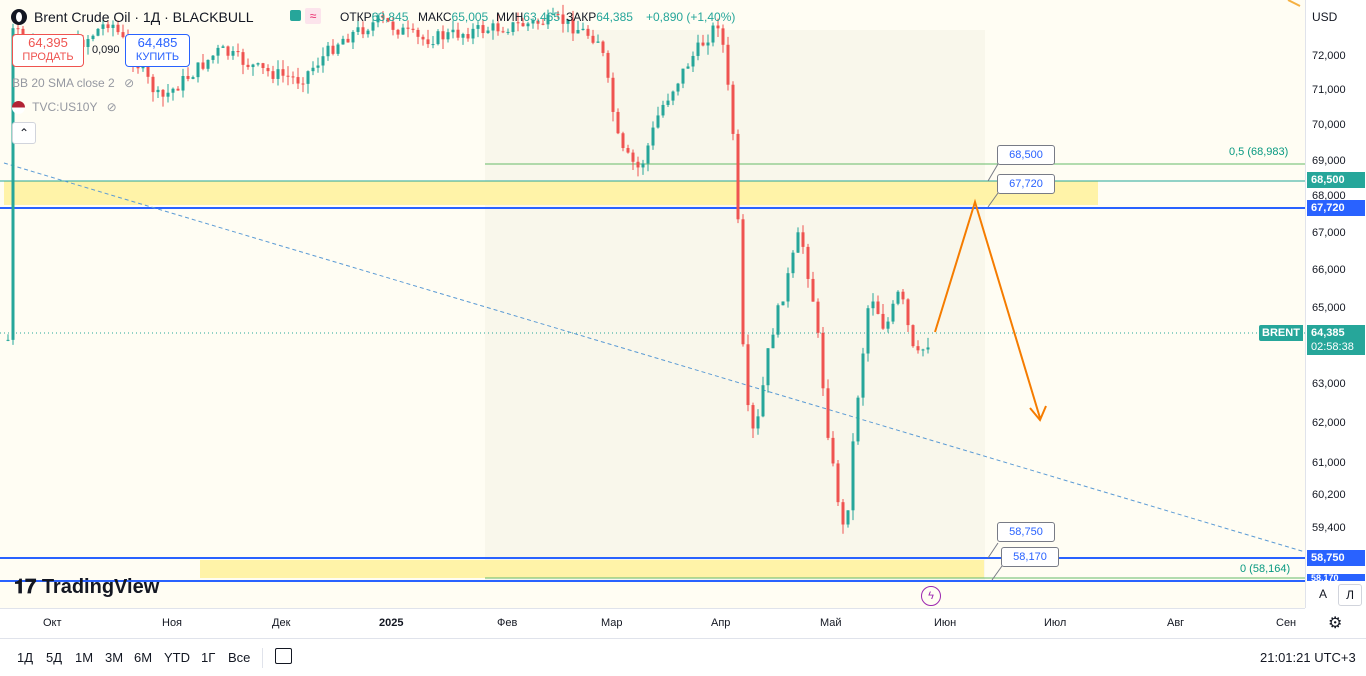 The width and height of the screenshot is (1366, 676). What do you see at coordinates (25, 657) in the screenshot?
I see `timeframe-1d: 1Д` at bounding box center [25, 657].